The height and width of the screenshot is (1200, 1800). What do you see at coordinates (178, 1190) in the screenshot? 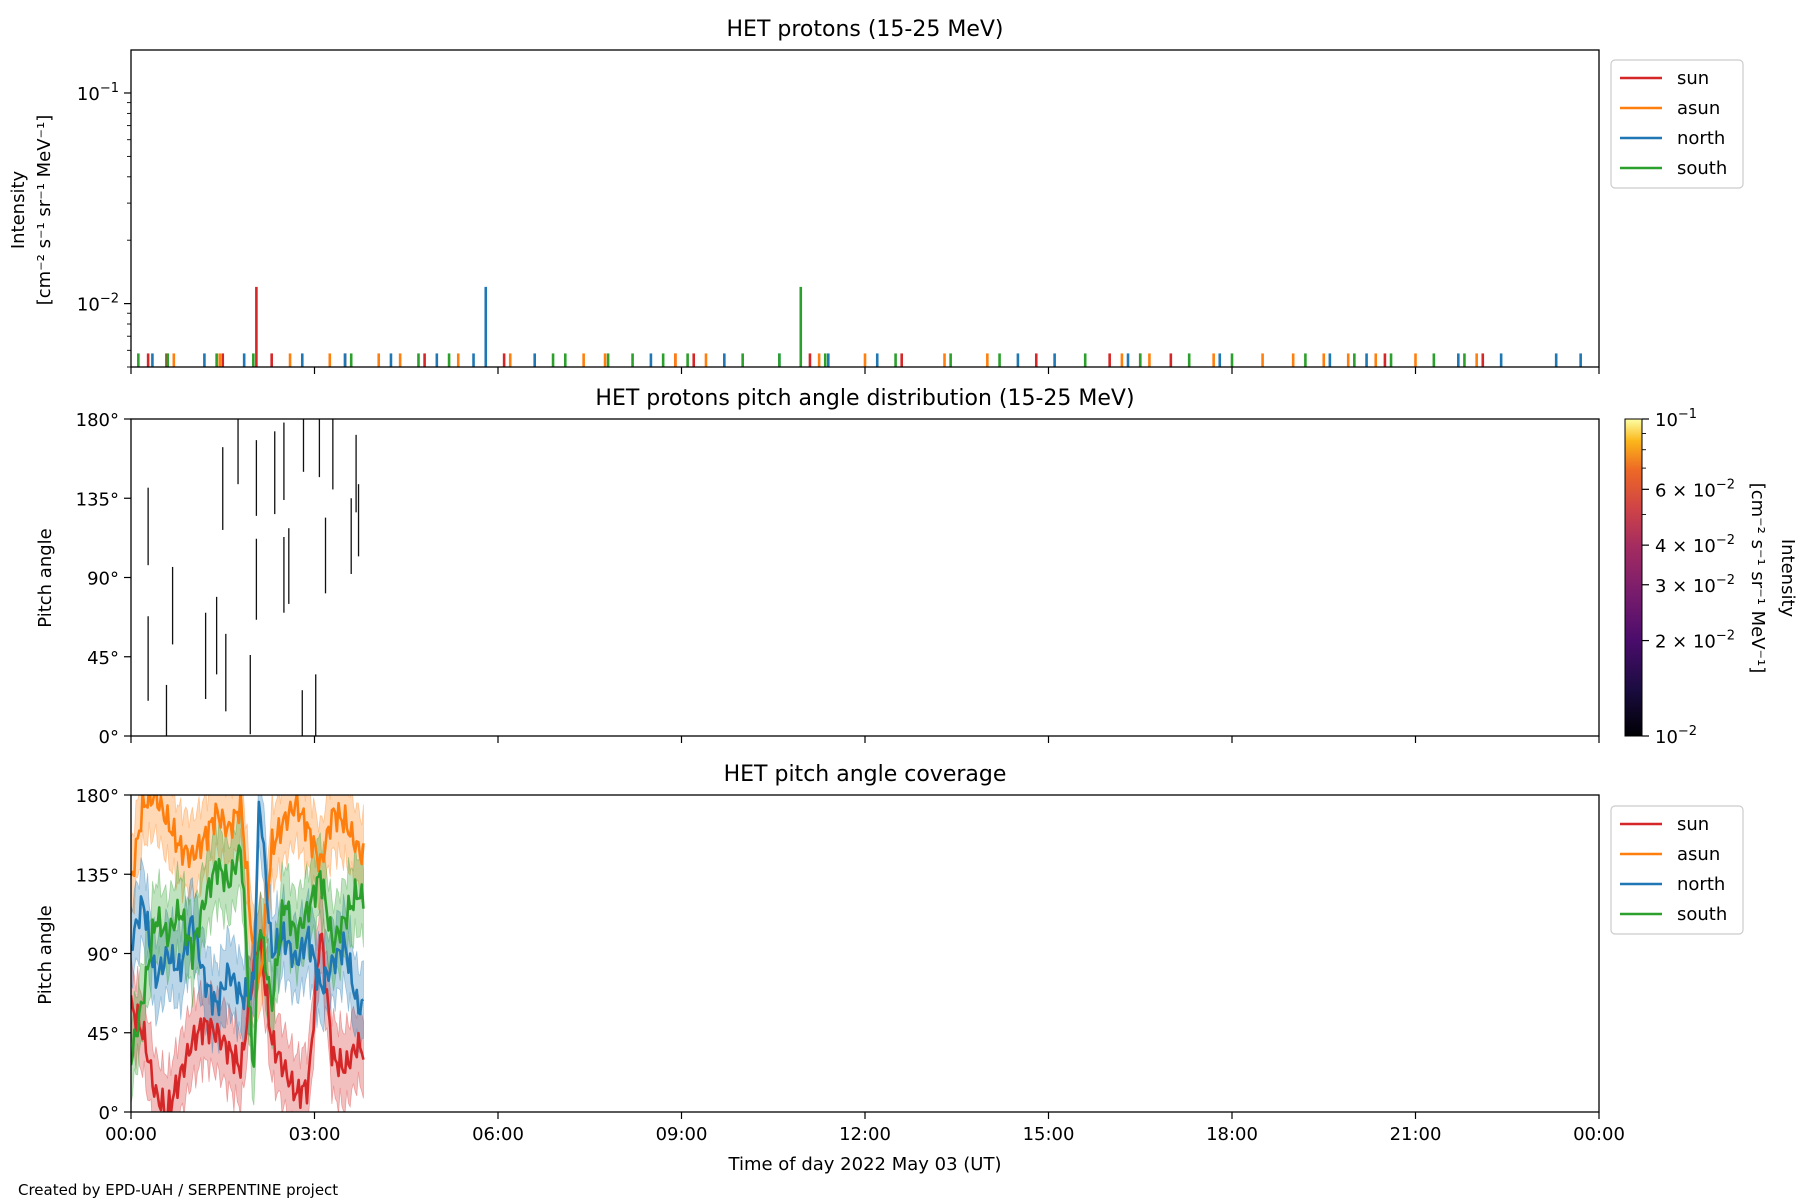
I see `footer-credit: Created by EPD-UAH / SERPENTINE project` at bounding box center [178, 1190].